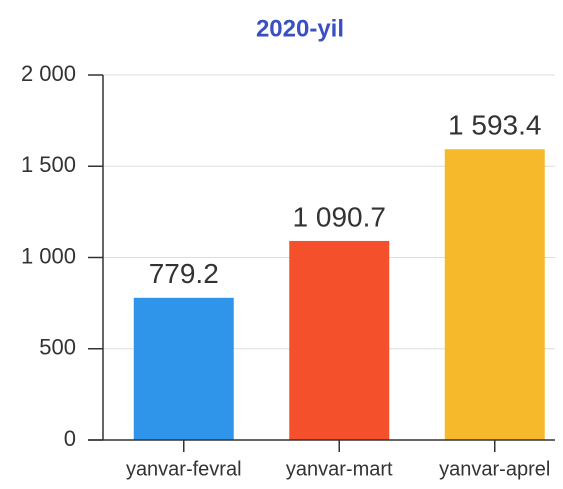 The height and width of the screenshot is (489, 563). I want to click on chart-title: 2020-yil, so click(300, 28).